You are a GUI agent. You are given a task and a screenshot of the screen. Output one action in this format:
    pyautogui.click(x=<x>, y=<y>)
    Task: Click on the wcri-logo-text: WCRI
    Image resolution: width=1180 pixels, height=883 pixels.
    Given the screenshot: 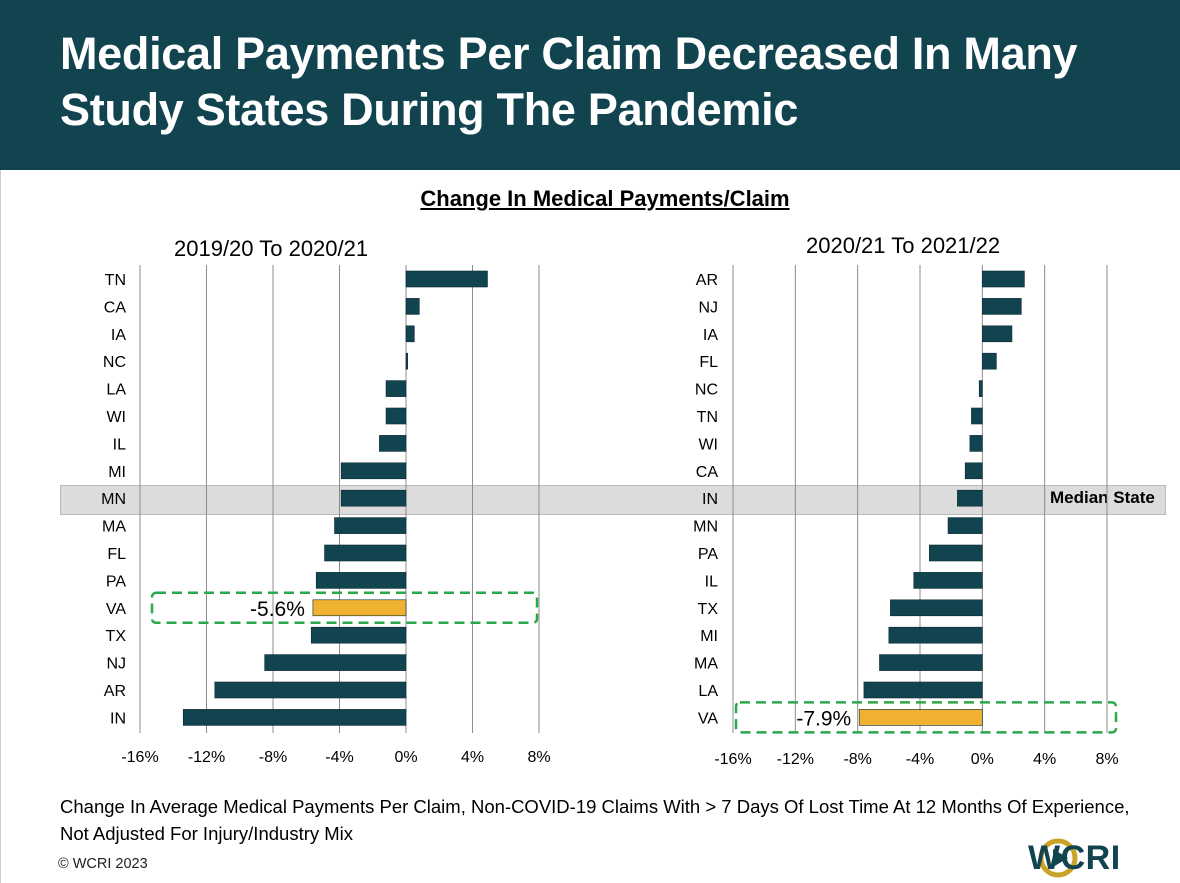 What is the action you would take?
    pyautogui.click(x=1074, y=858)
    